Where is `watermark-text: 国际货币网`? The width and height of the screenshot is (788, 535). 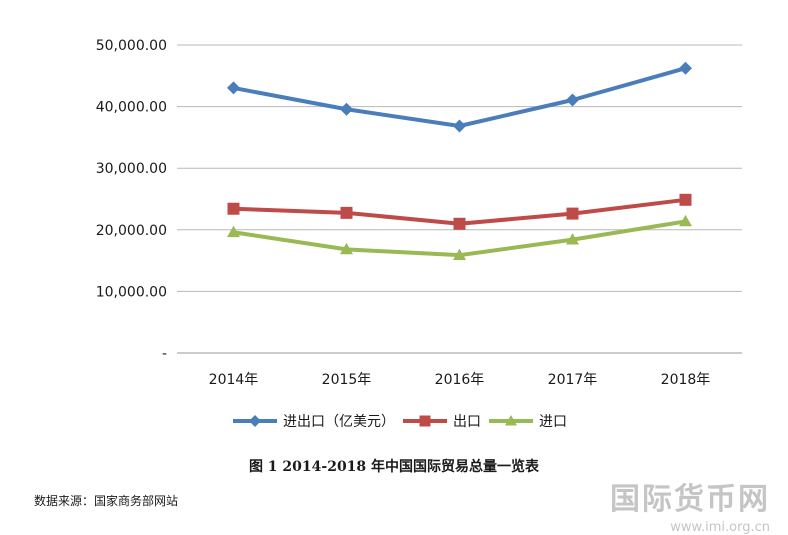
watermark-text: 国际货币网 is located at coordinates (690, 499).